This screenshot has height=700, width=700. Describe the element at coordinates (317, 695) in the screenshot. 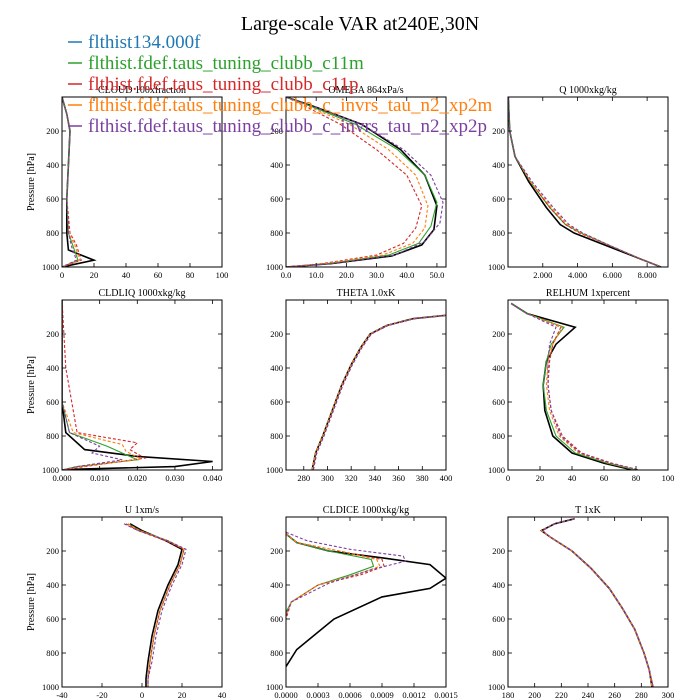

I see `x-tick-label: 0.0003` at that location.